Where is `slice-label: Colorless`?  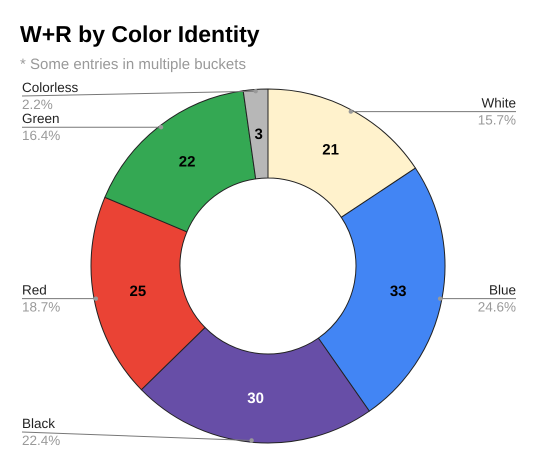
slice-label: Colorless is located at coordinates (50, 87).